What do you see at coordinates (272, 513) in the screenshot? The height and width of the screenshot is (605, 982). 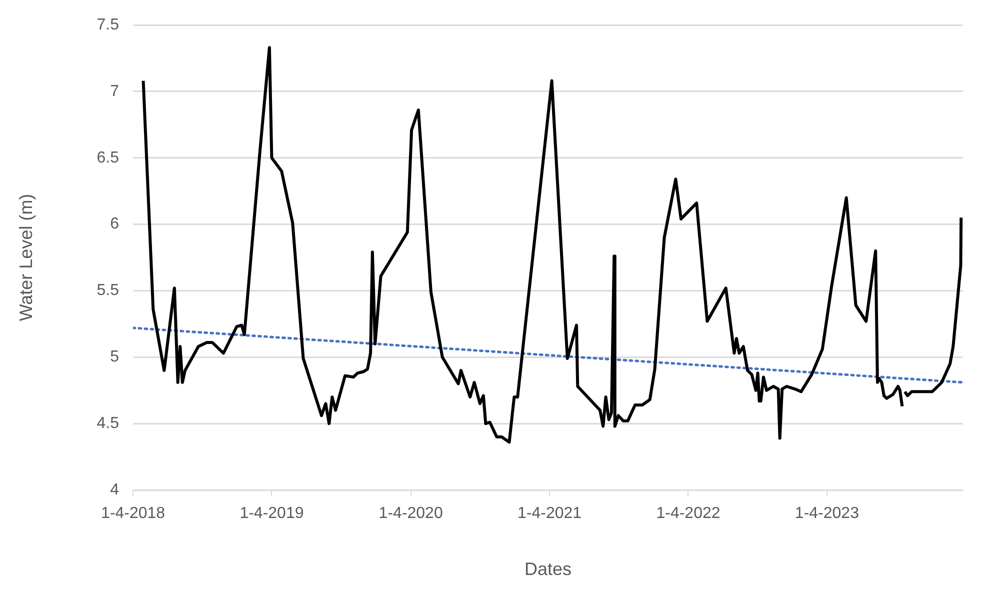 I see `x-tick-label: 1-4-2019` at bounding box center [272, 513].